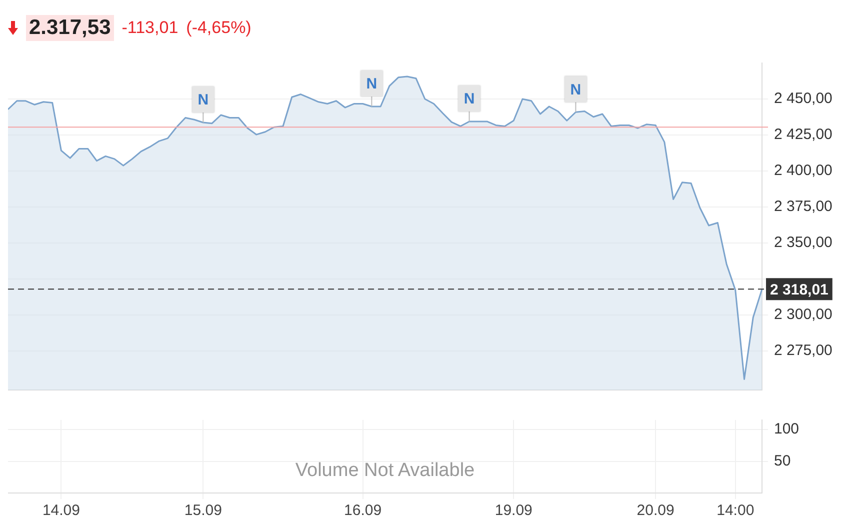  What do you see at coordinates (803, 315) in the screenshot?
I see `y-tick-label: 2 300,00` at bounding box center [803, 315].